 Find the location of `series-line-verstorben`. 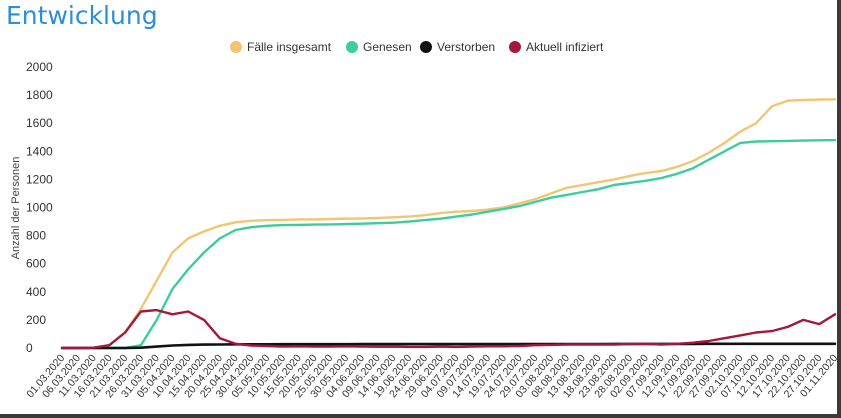

series-line-verstorben is located at coordinates (448, 346).